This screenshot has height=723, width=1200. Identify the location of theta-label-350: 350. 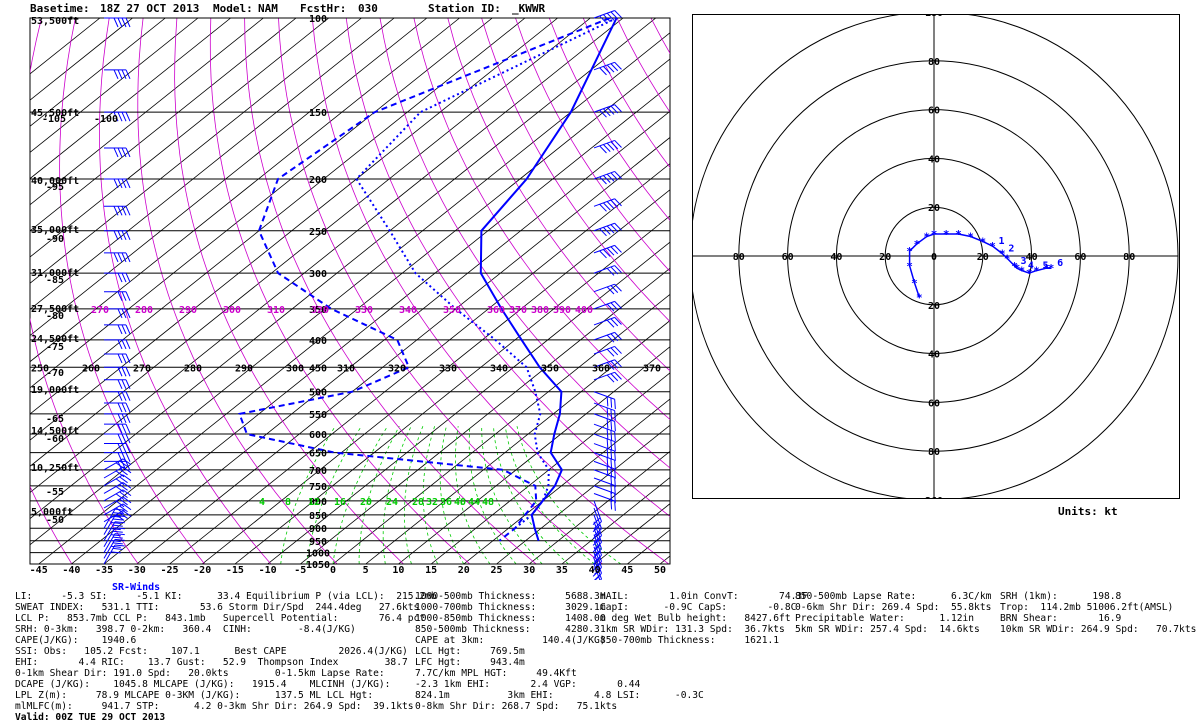
(452, 310).